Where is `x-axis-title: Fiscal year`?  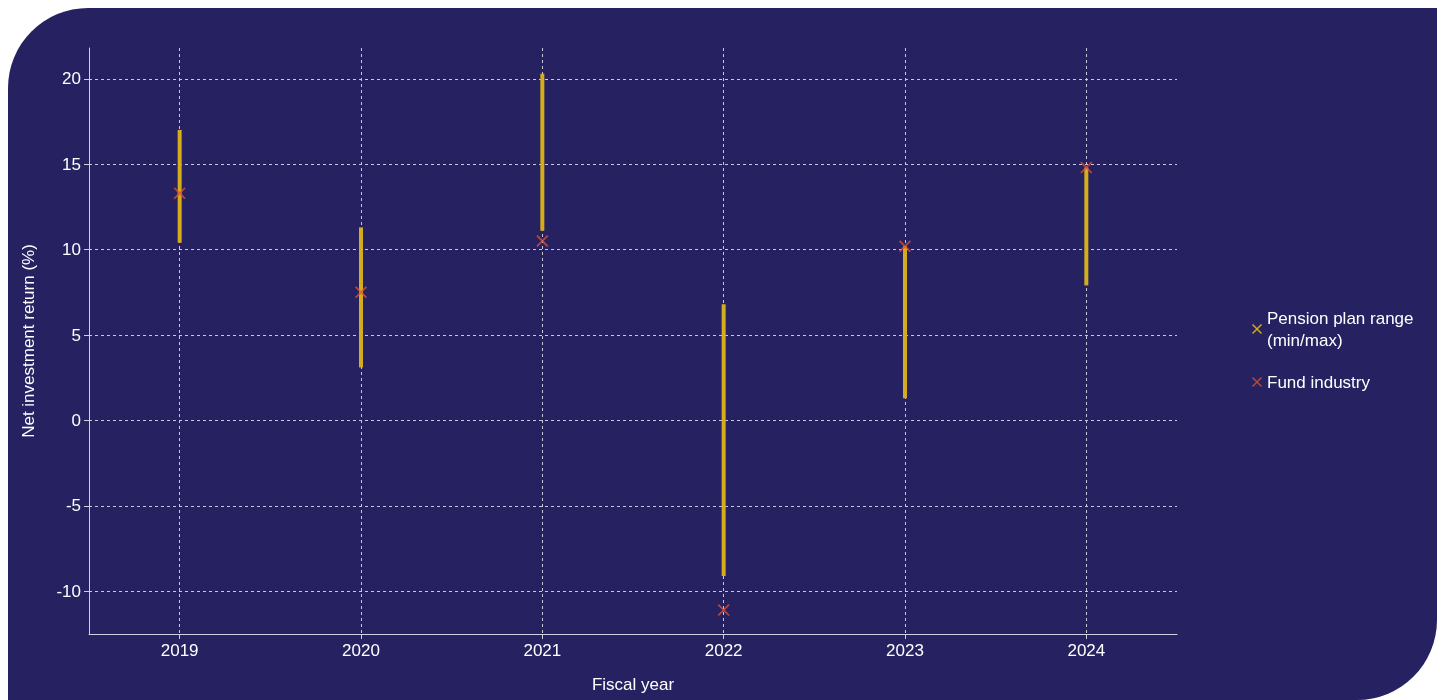 x-axis-title: Fiscal year is located at coordinates (633, 684).